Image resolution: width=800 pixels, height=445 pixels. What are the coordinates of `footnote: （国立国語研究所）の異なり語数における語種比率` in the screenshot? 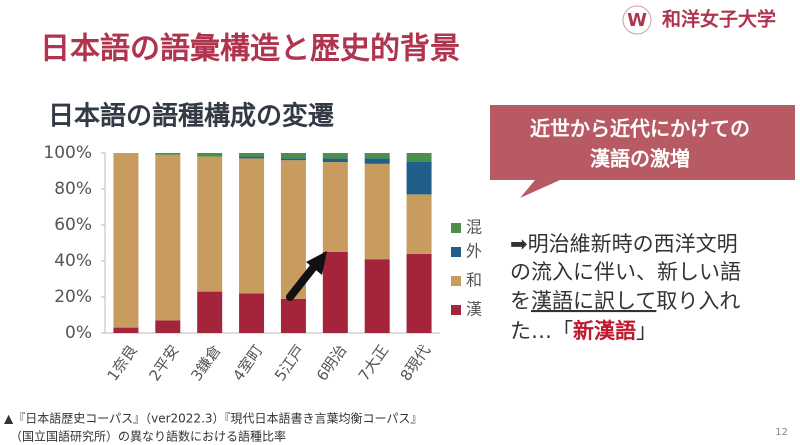 It's located at (148, 436).